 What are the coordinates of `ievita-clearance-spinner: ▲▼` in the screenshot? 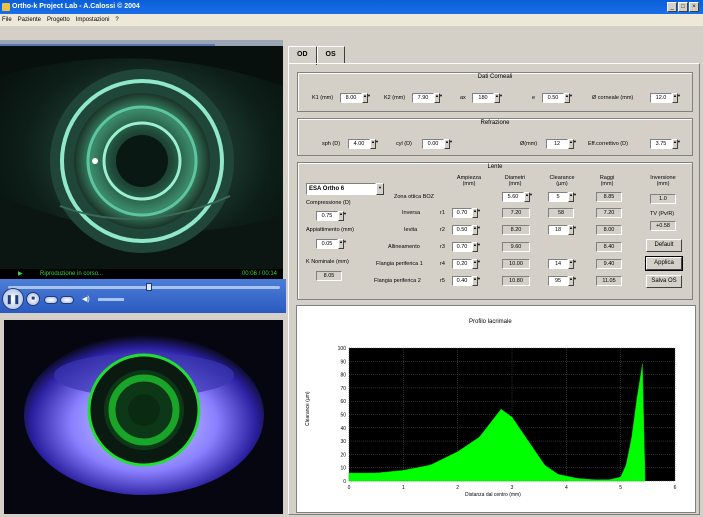 It's located at (572, 230).